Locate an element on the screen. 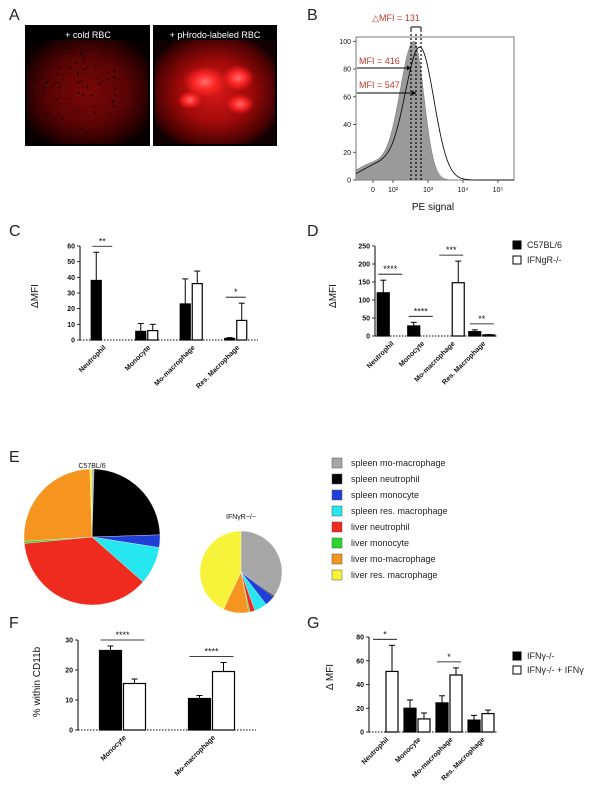 Image resolution: width=603 pixels, height=800 pixels. panel-a-letter: A is located at coordinates (14, 15).